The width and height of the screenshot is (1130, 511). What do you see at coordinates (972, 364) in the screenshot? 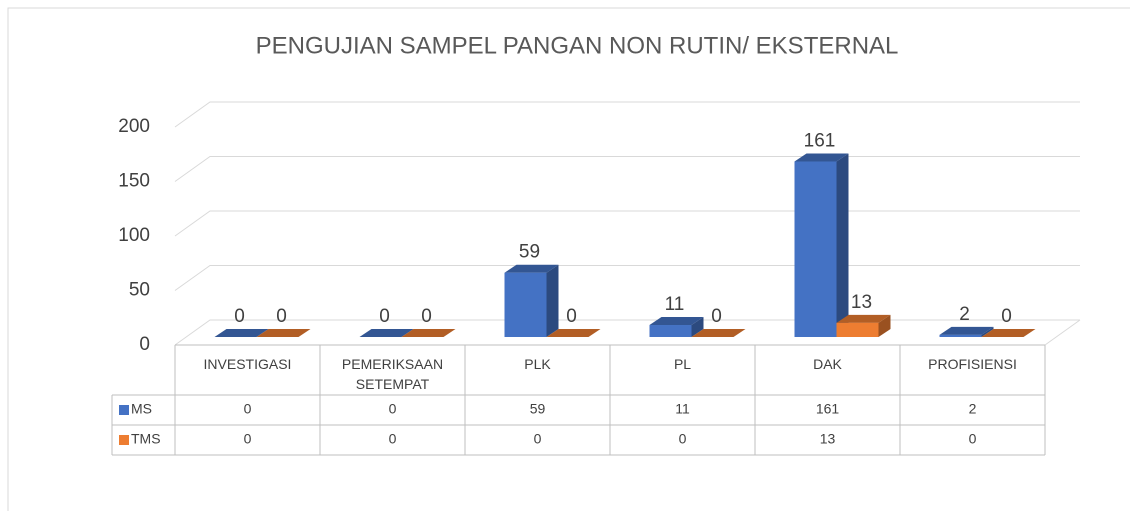
I see `category-label: PROFISIENSI` at bounding box center [972, 364].